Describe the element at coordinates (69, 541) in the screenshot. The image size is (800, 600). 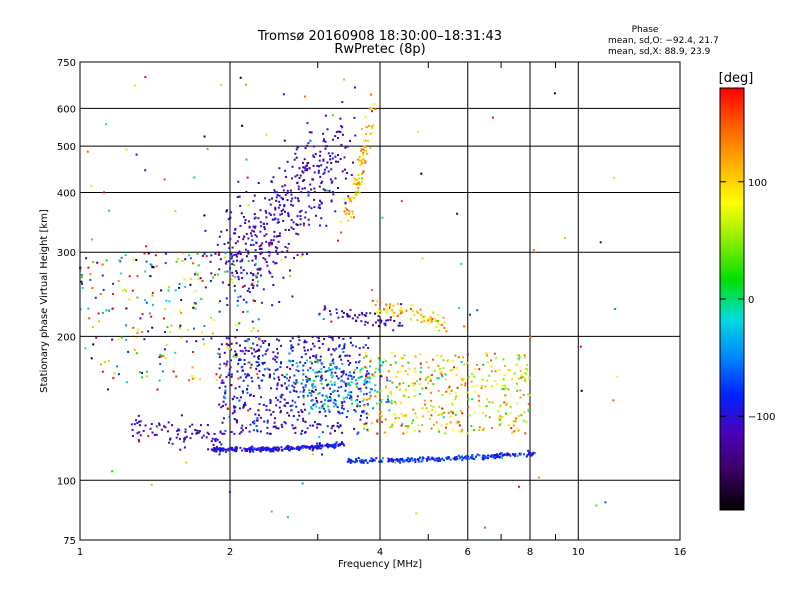
I see `y-tick-label: 75` at that location.